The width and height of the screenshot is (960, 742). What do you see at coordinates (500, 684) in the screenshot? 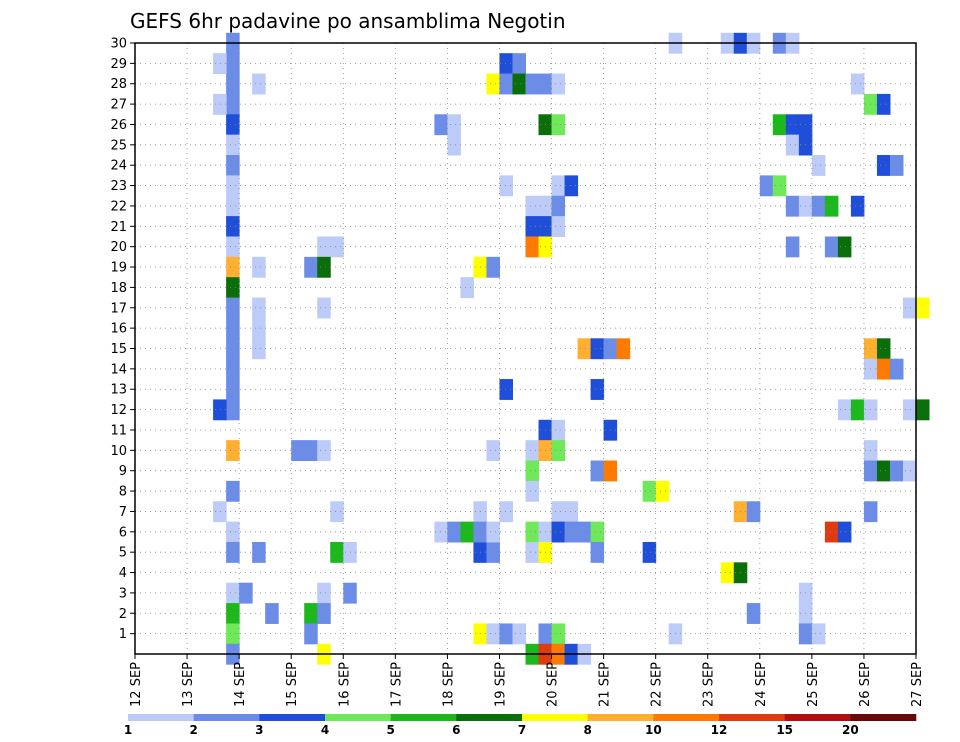
I see `x-tick-label: 19 SEP` at bounding box center [500, 684].